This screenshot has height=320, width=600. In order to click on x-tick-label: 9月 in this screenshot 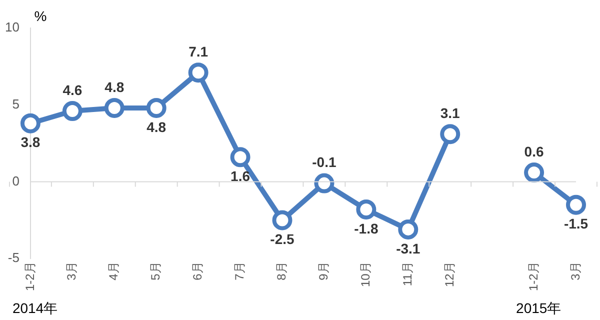, I will do `click(323, 271)`.